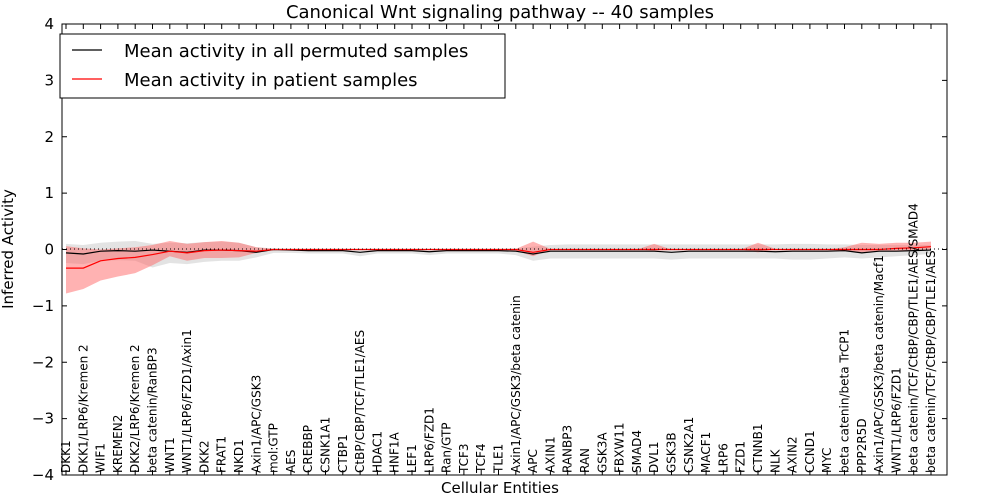  What do you see at coordinates (758, 448) in the screenshot?
I see `x-category-label: CTNNB1` at bounding box center [758, 448].